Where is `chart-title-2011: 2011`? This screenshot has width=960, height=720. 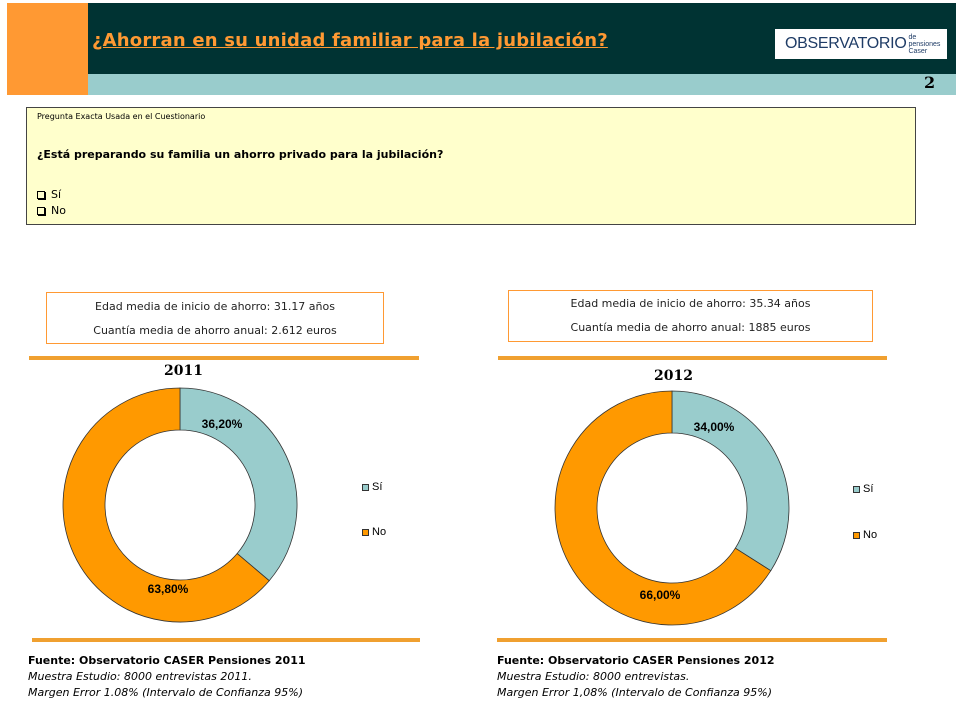 chart-title-2011: 2011 is located at coordinates (183, 371).